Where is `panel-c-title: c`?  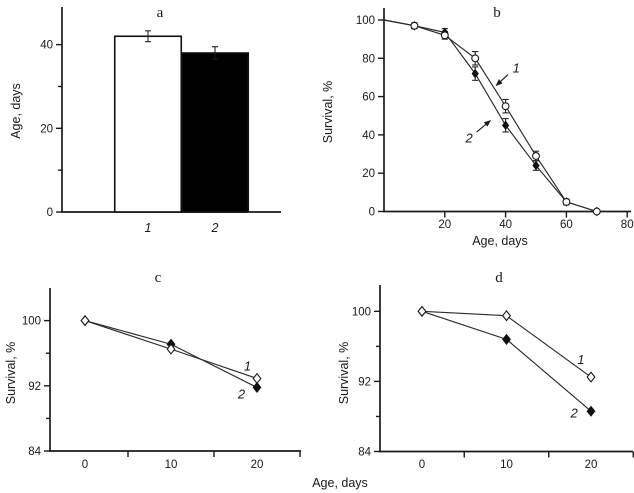 panel-c-title: c is located at coordinates (158, 278).